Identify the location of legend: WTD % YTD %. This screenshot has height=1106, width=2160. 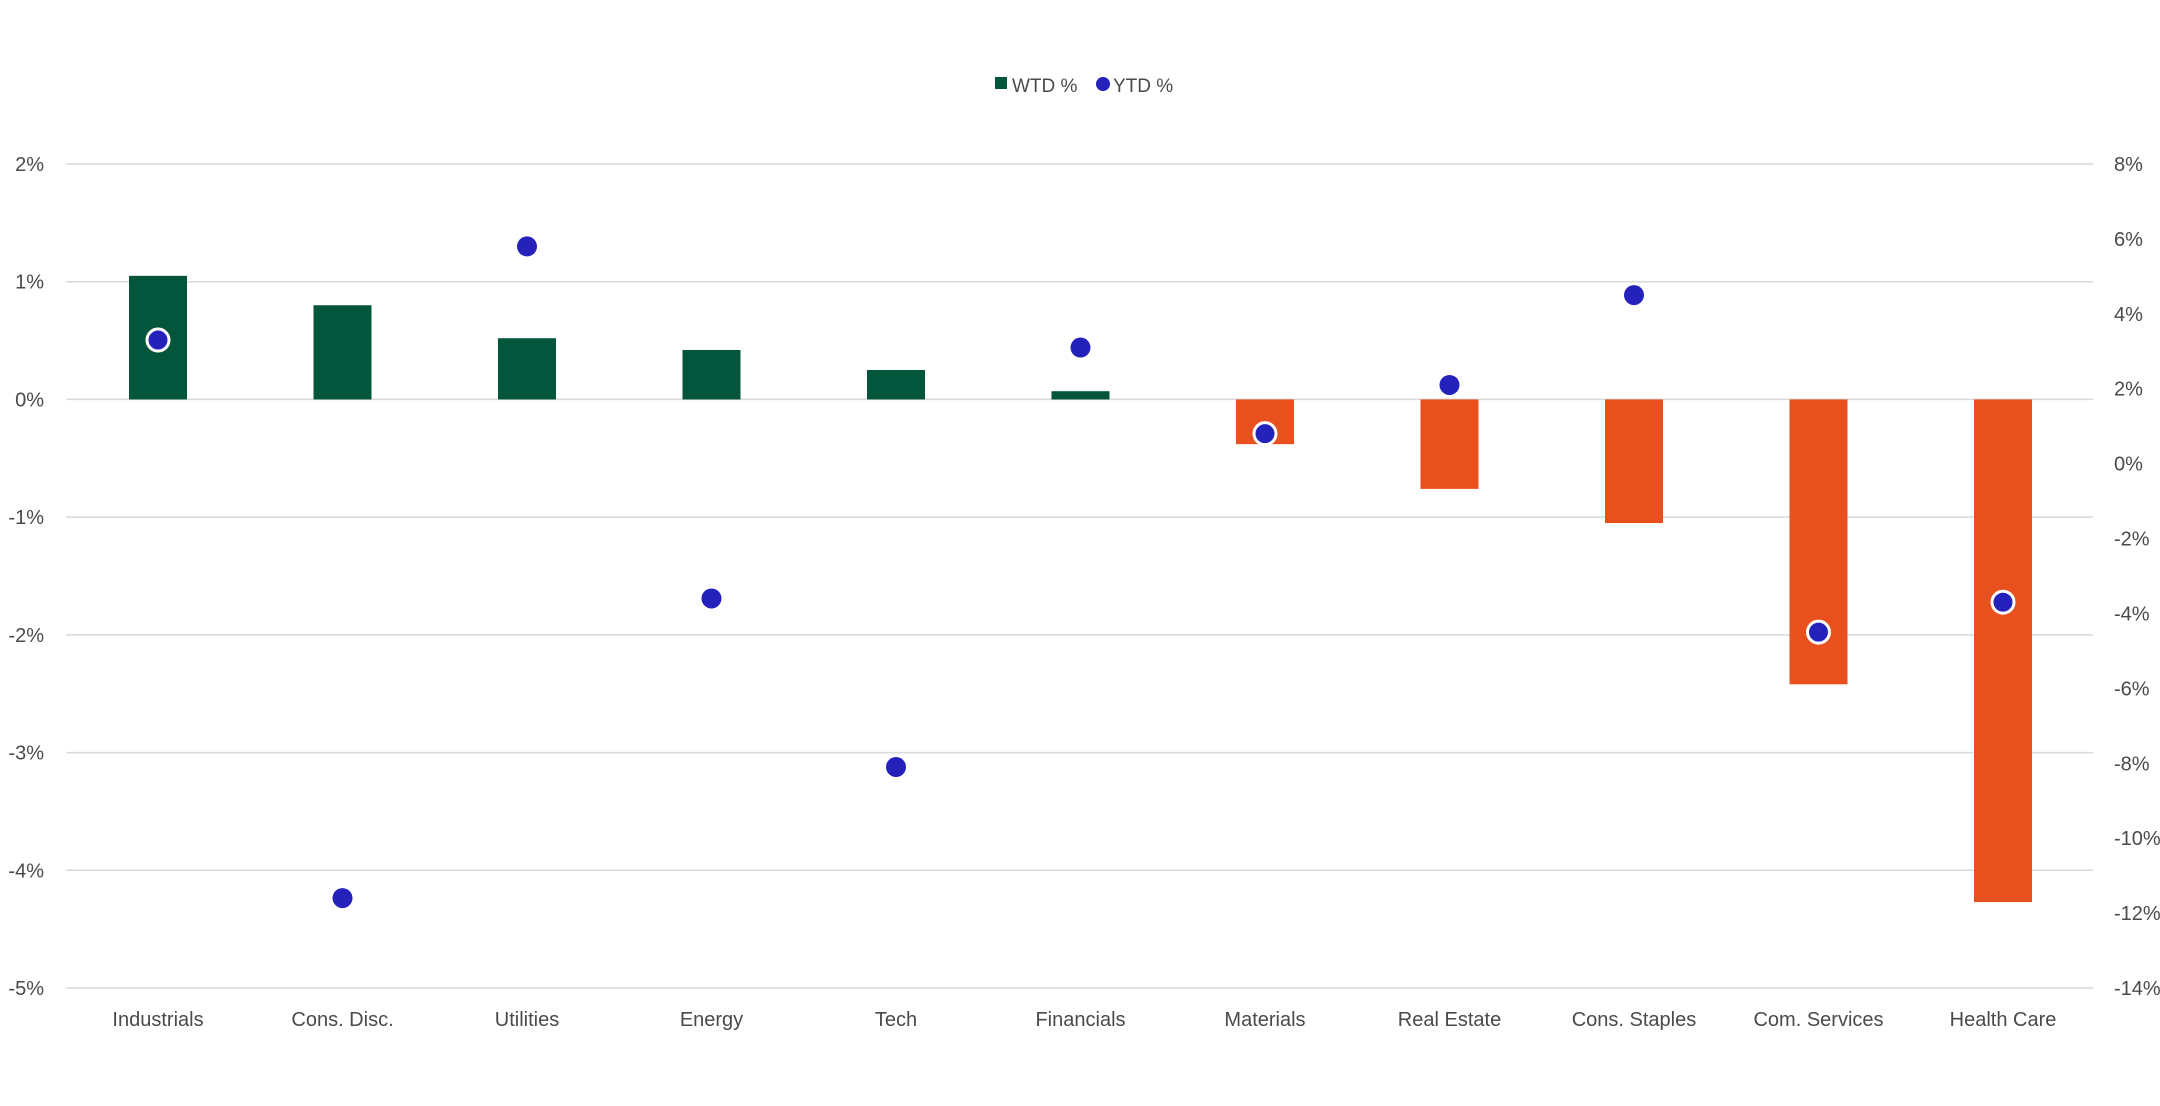
(1084, 86).